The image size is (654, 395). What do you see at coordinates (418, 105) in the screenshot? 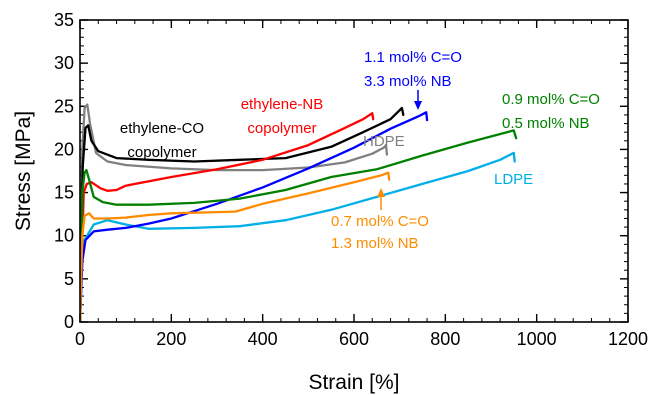
I see `annotation-blue-arrow-head` at bounding box center [418, 105].